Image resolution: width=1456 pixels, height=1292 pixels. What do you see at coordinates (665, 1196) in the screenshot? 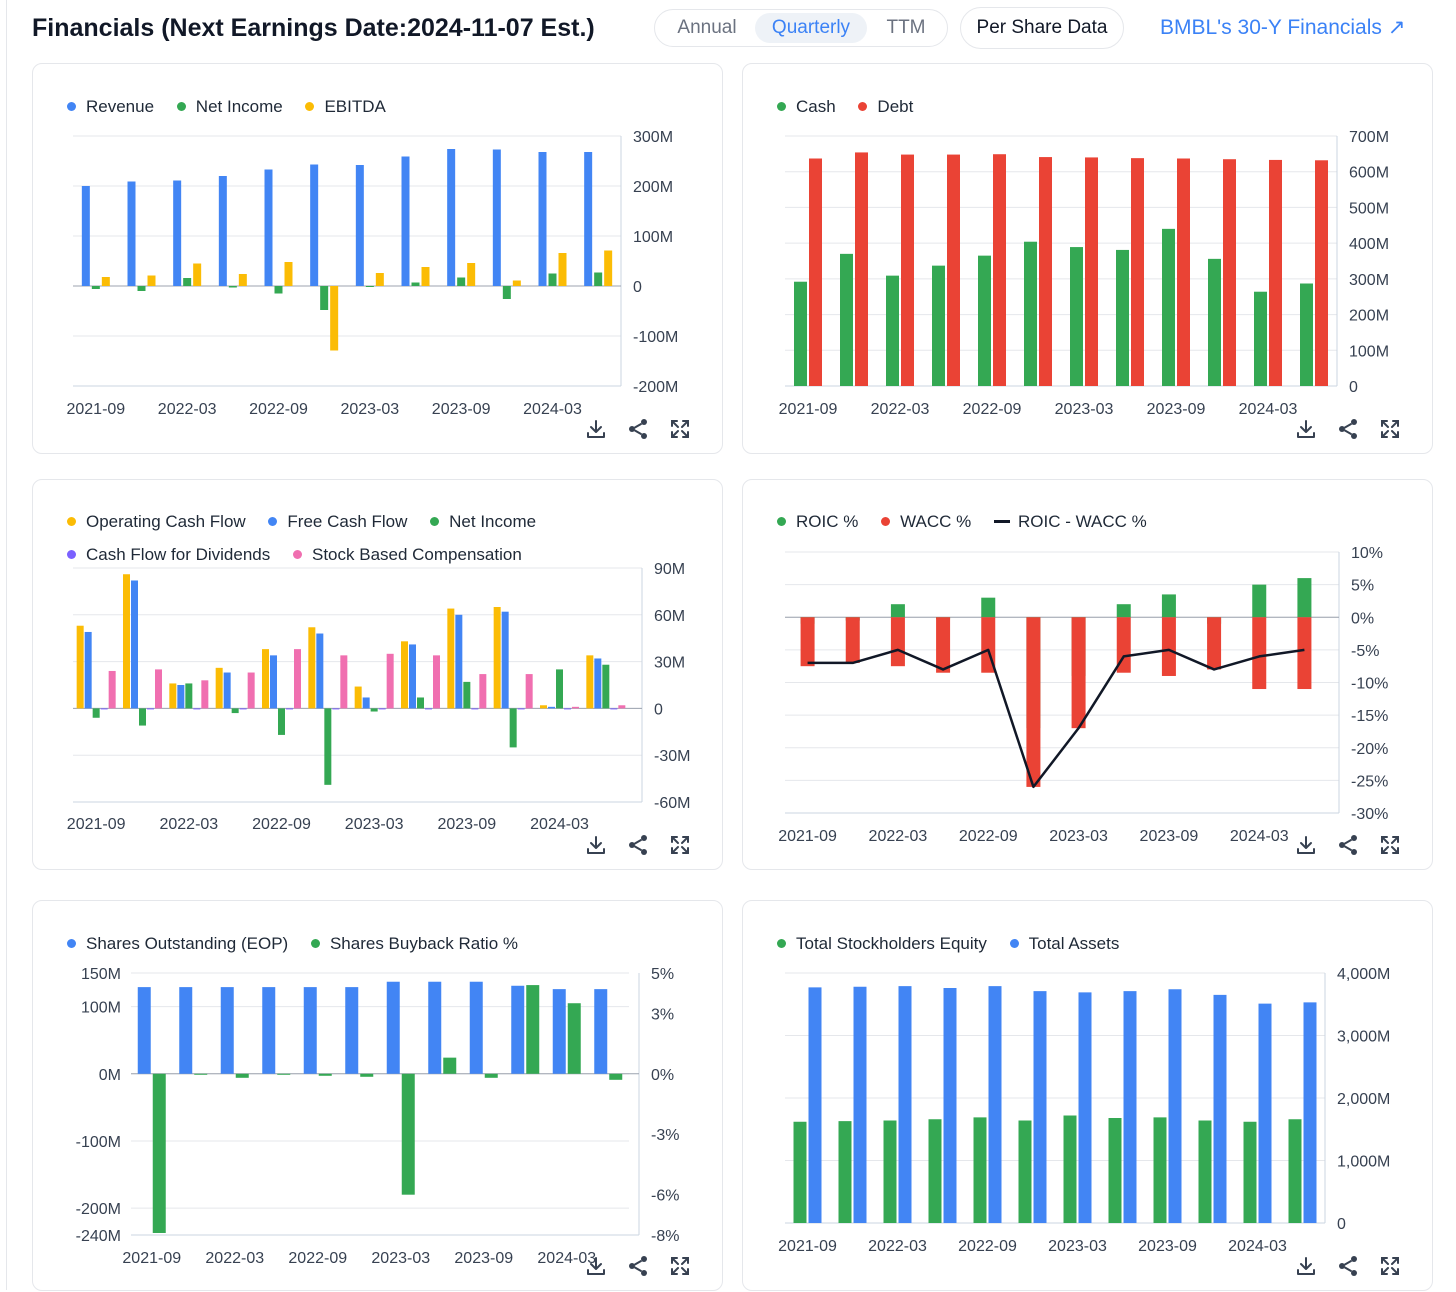
I see `y2-tick-label: -6%` at bounding box center [665, 1196].